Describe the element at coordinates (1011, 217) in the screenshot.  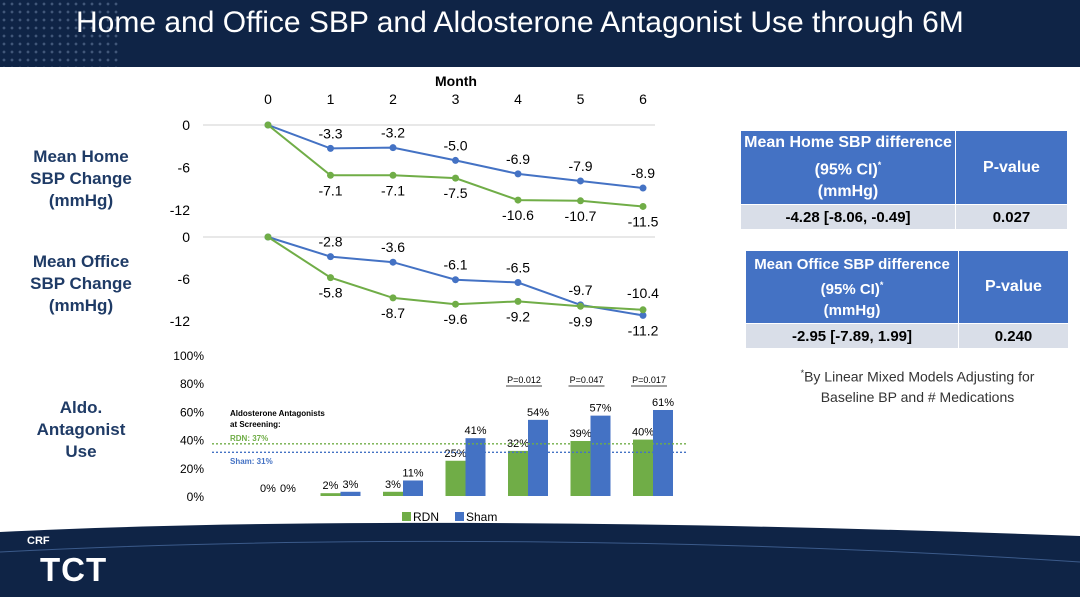
I see `home-pvalue: 0.027` at that location.